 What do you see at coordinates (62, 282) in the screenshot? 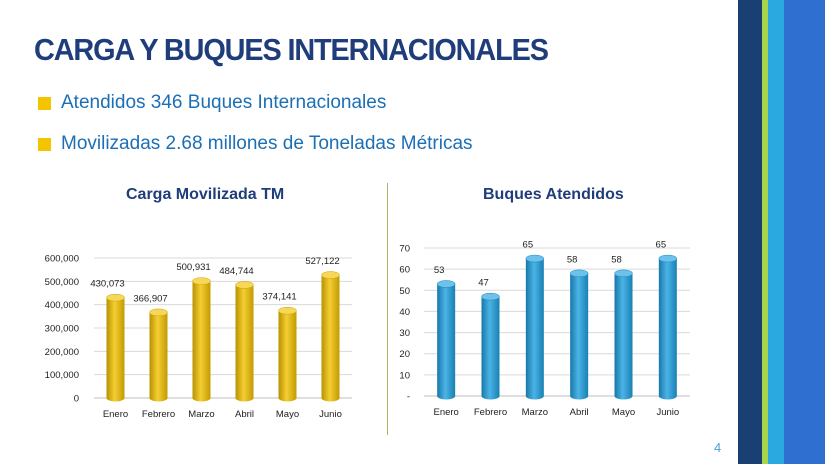
I see `y-tick-label: 500,000` at bounding box center [62, 282].